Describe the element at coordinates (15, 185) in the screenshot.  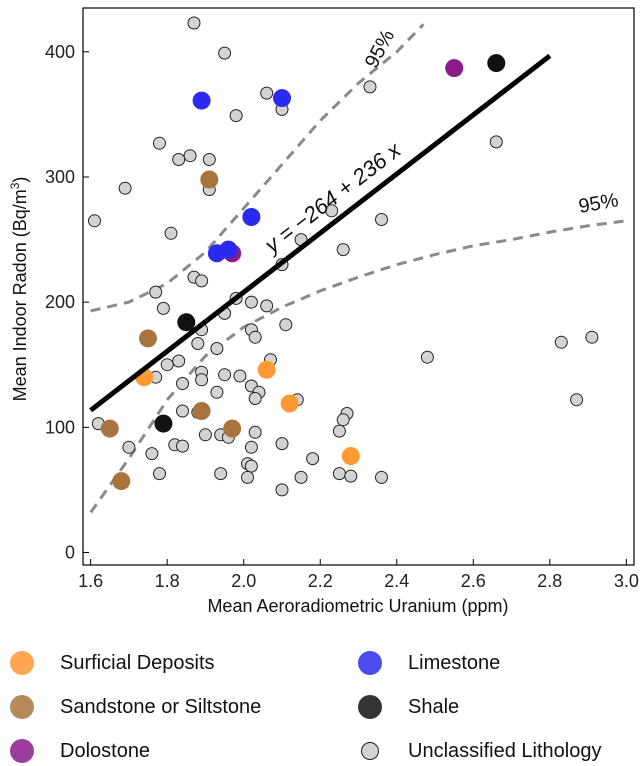
I see `y-axis-title-superscript: 3` at that location.